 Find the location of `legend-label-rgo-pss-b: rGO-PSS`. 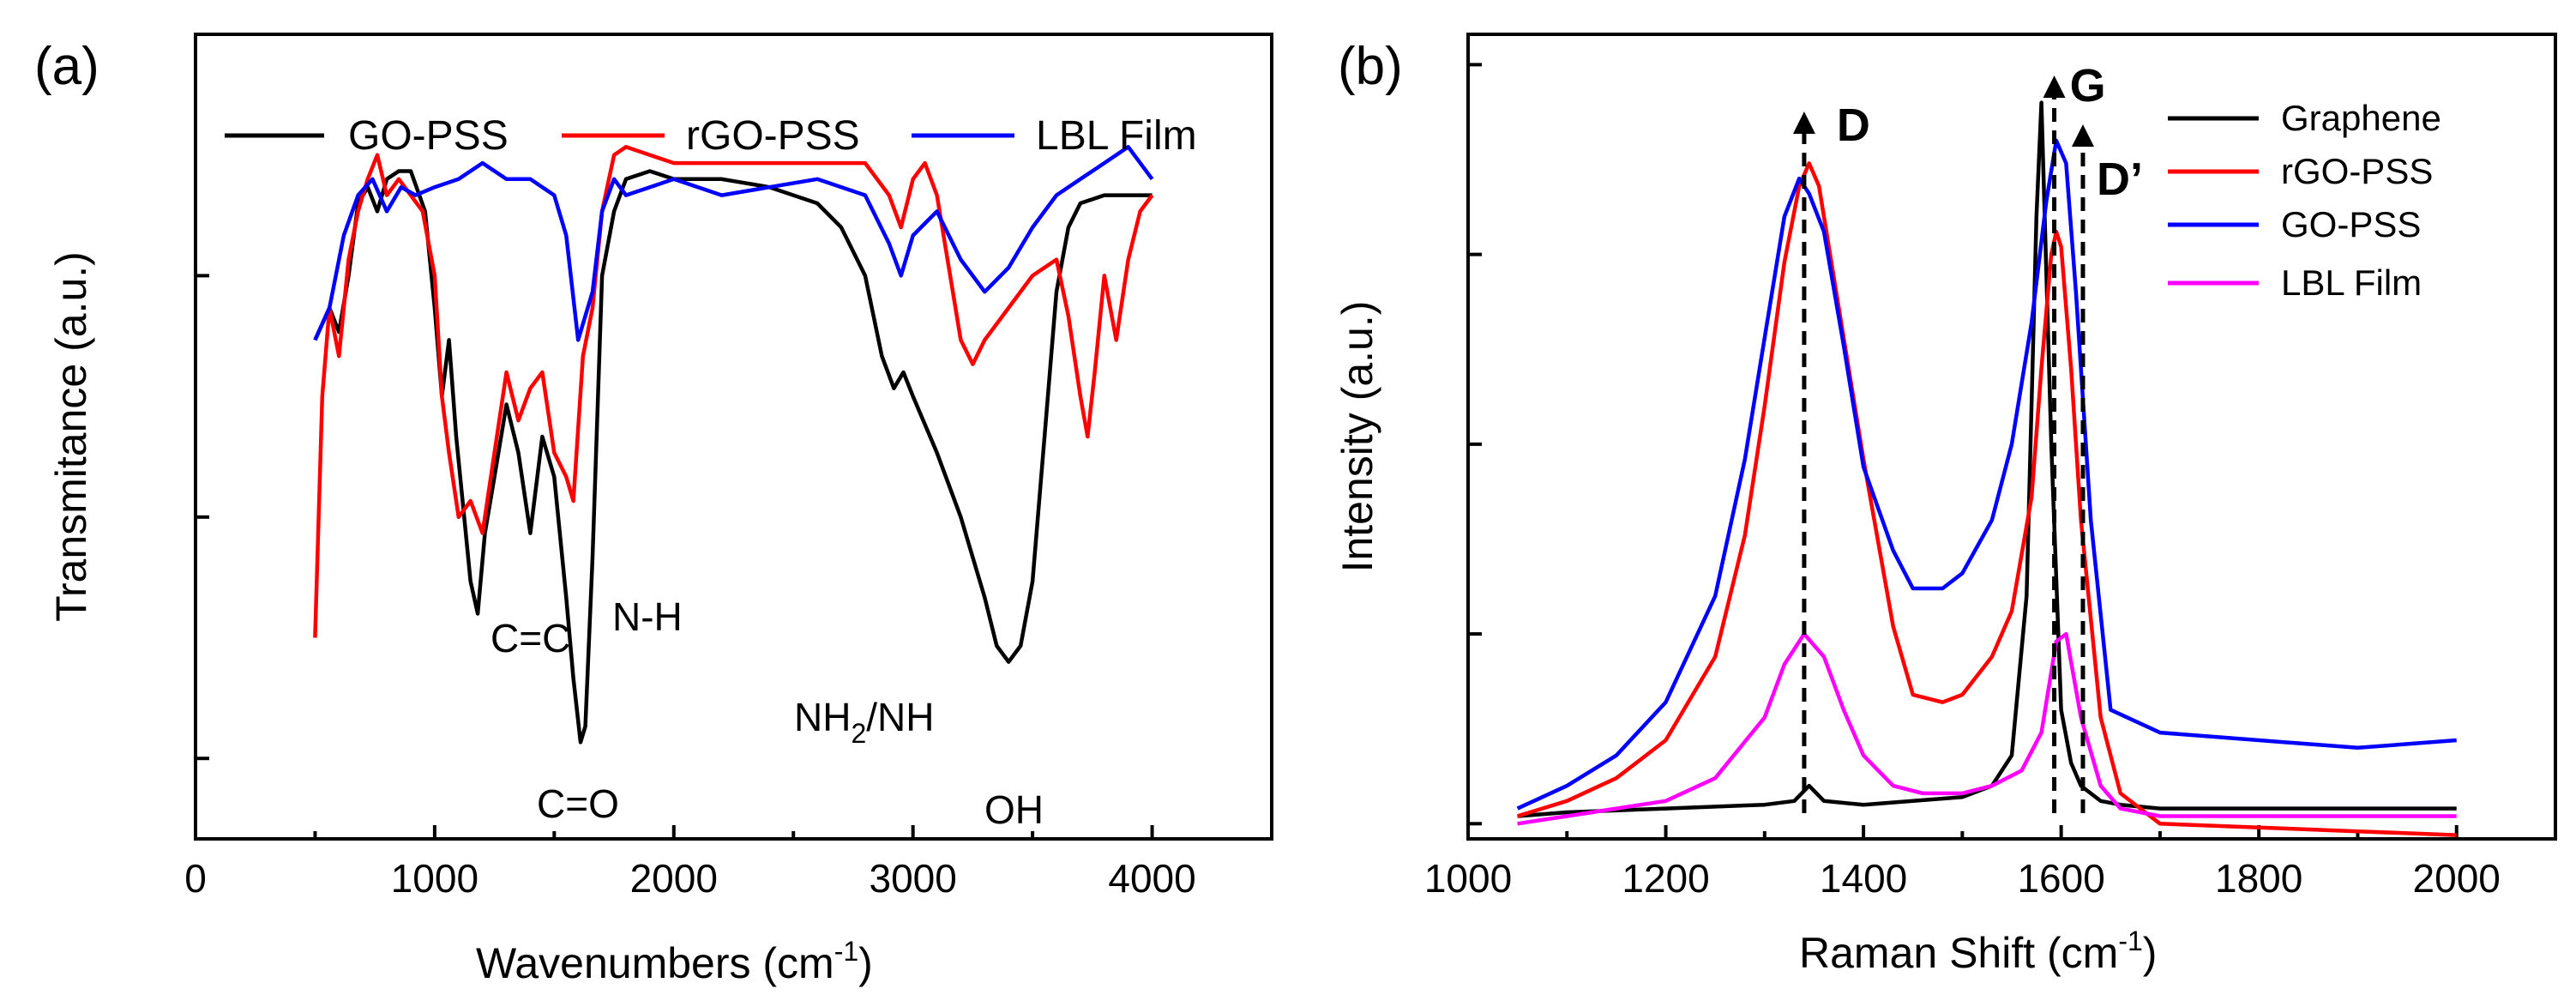

legend-label-rgo-pss-b: rGO-PSS is located at coordinates (2357, 171).